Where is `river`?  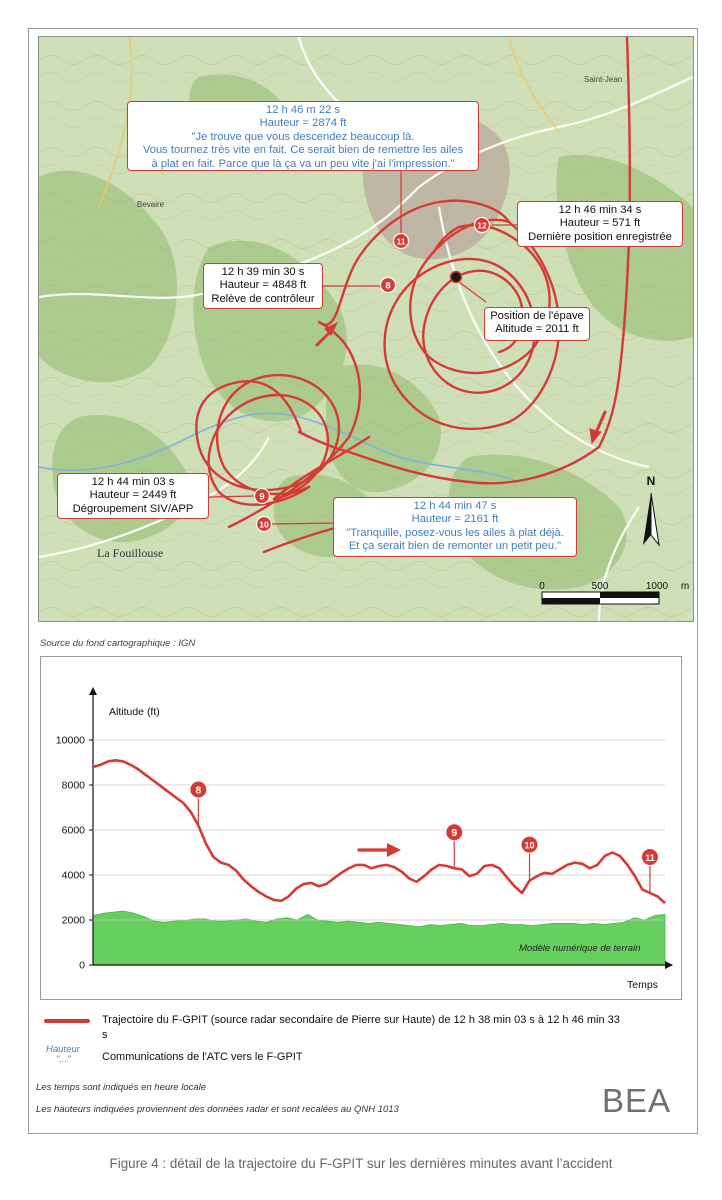
river is located at coordinates (279, 447).